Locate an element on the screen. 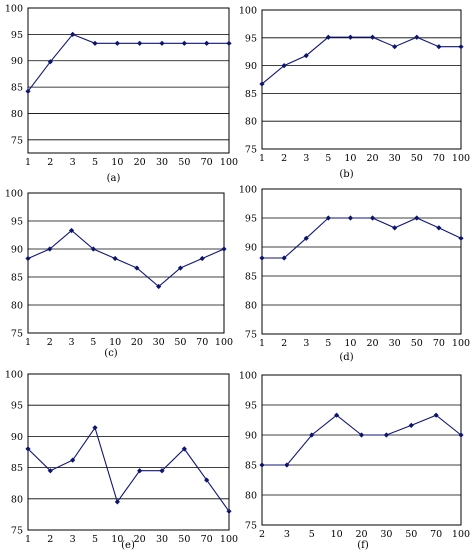 Image resolution: width=474 pixels, height=556 pixels. panel-caption: (a) is located at coordinates (114, 178).